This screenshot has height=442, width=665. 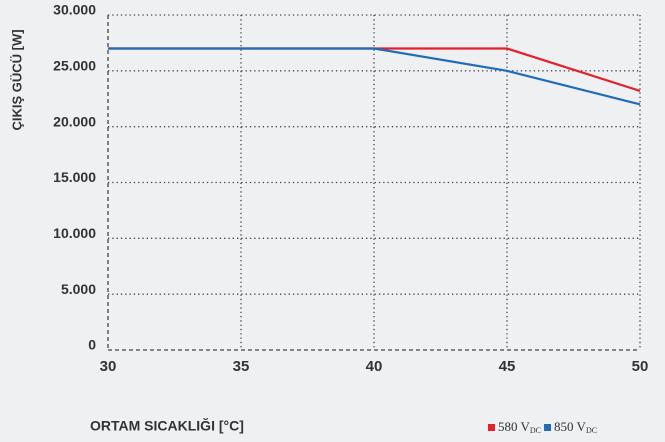 What do you see at coordinates (167, 425) in the screenshot?
I see `x-axis-label: ORTAM SICAKLIĞI [°C]` at bounding box center [167, 425].